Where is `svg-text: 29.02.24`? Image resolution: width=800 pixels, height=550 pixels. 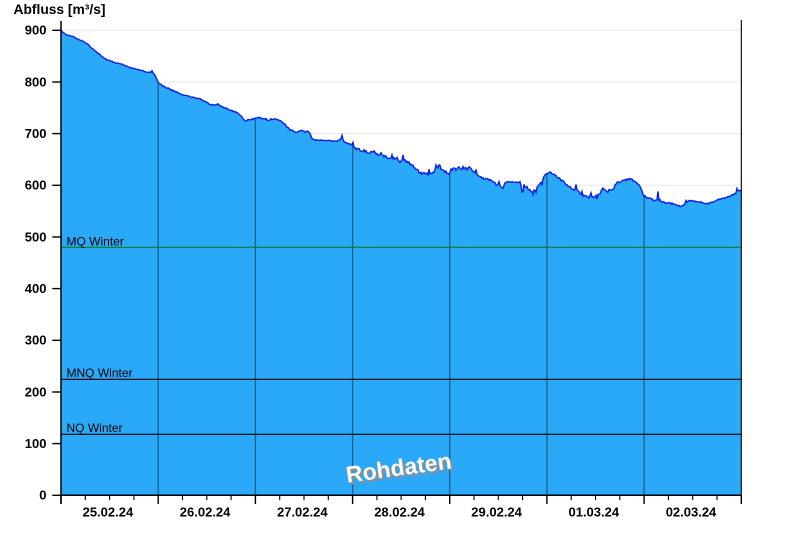 svg-text: 29.02.24 is located at coordinates (496, 512).